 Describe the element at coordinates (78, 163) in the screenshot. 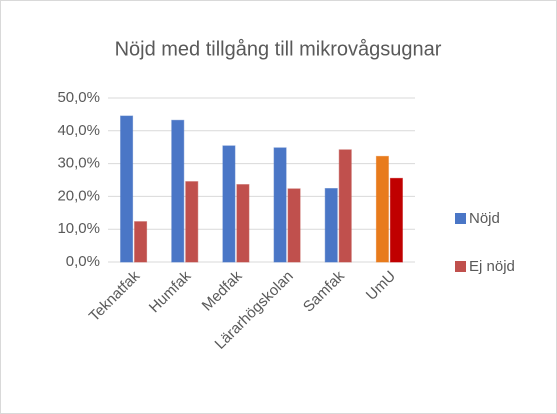

I see `y-tick-label: 30,0%` at that location.